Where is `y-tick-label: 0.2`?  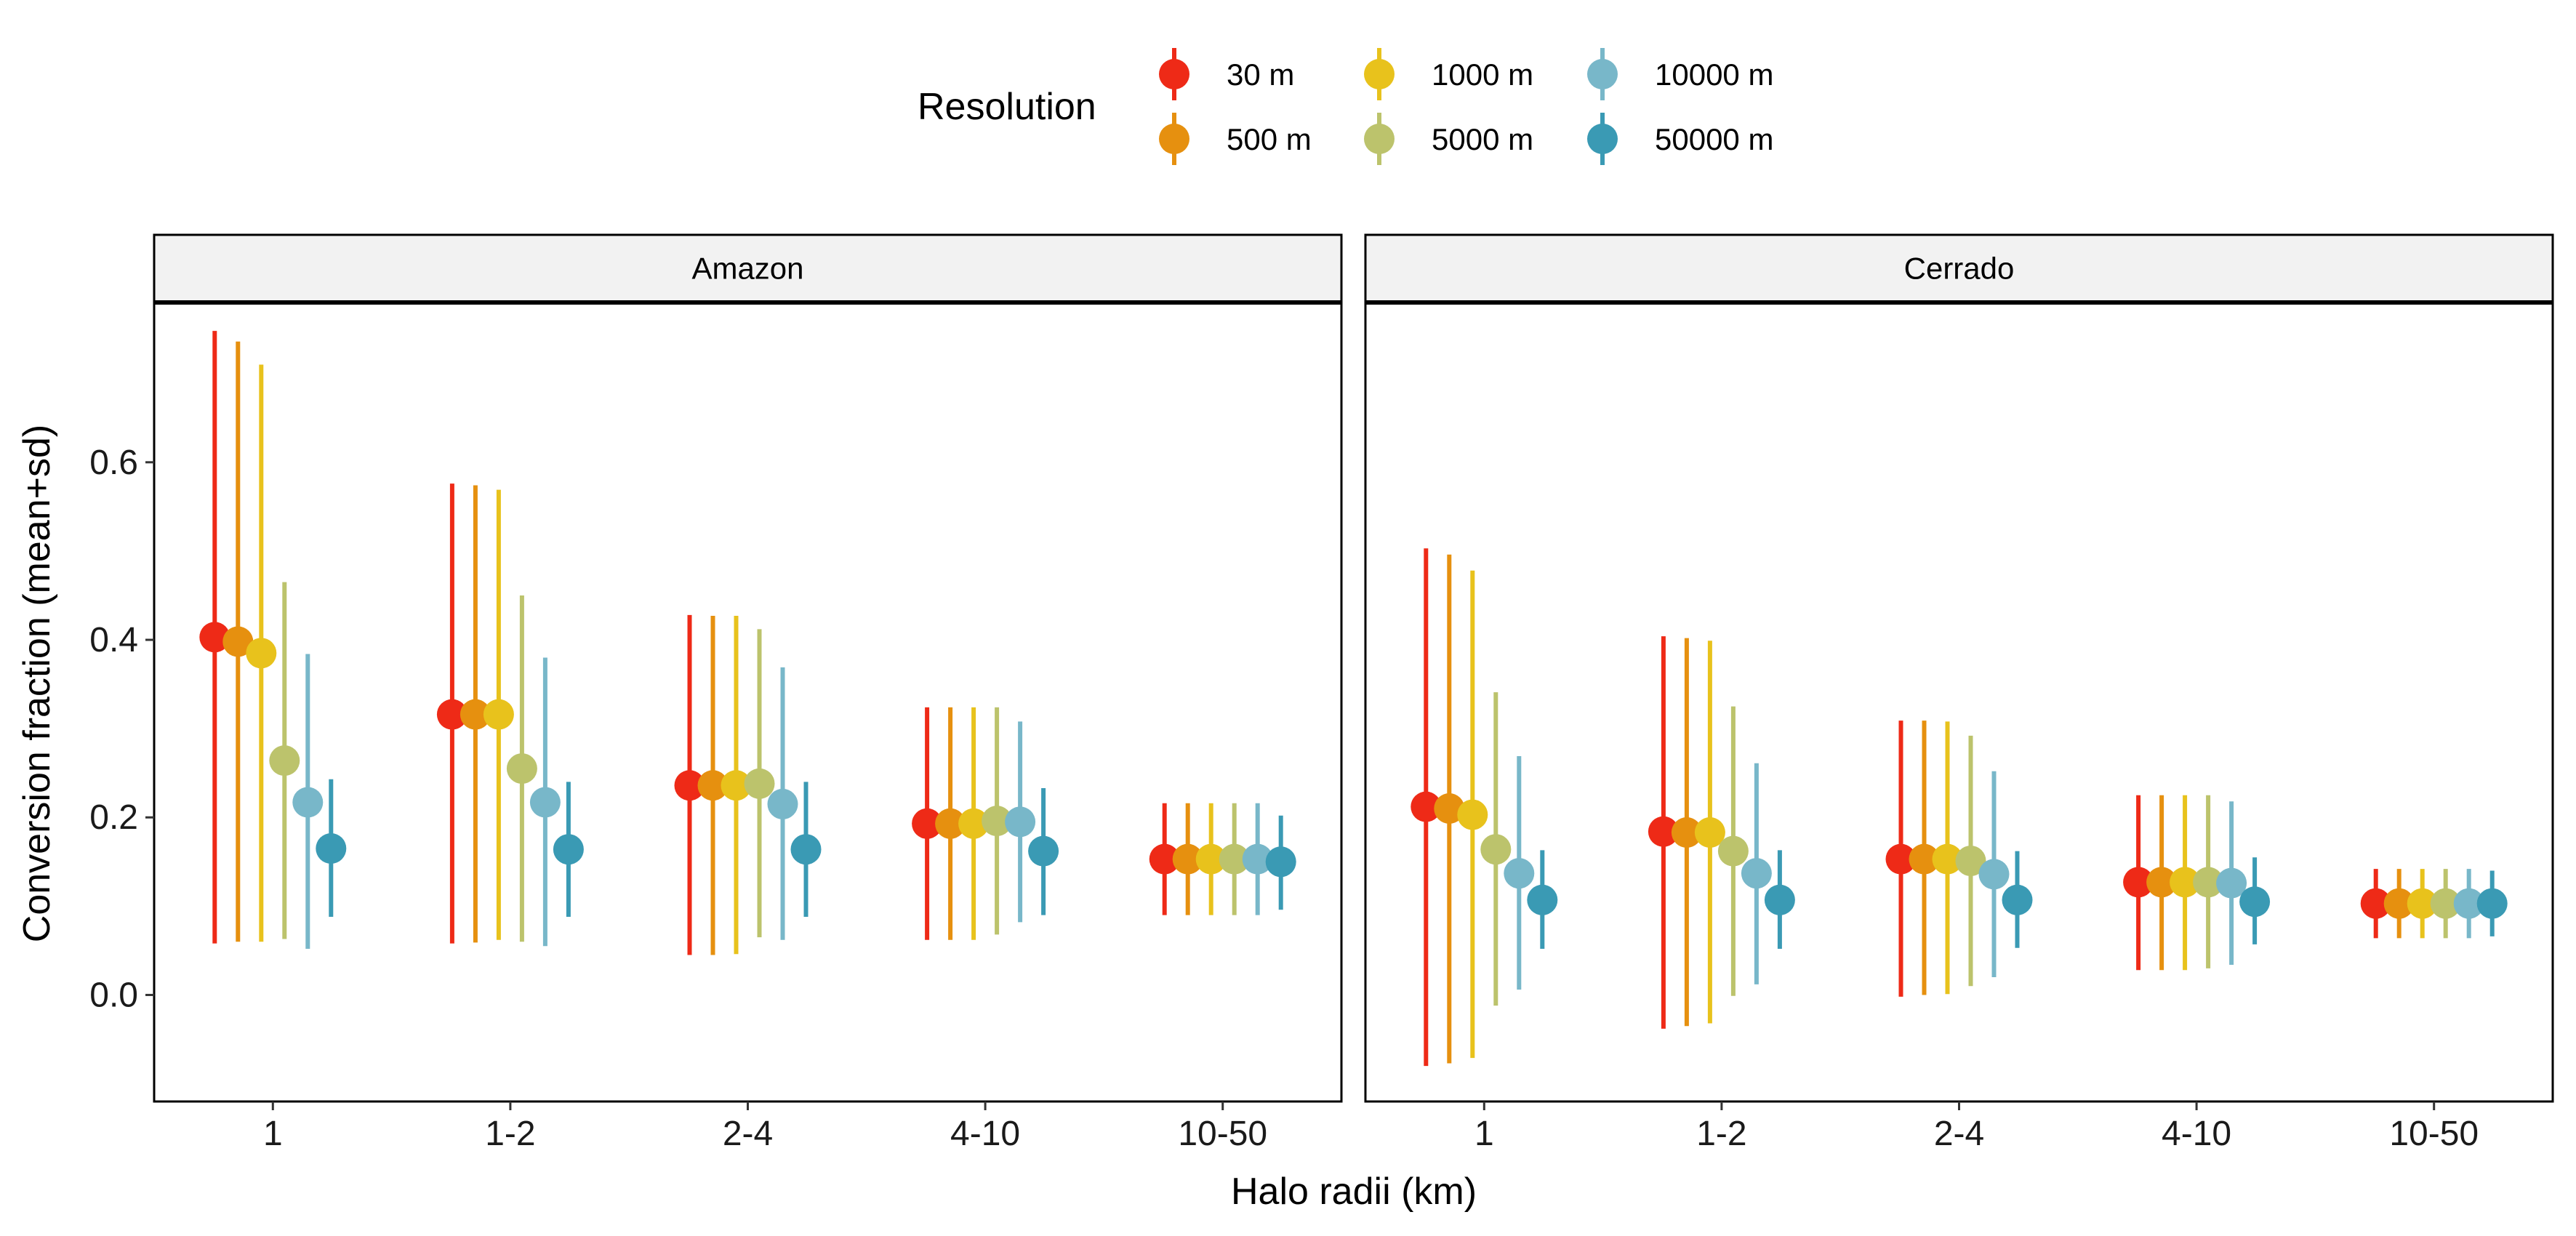 y-tick-label: 0.2 is located at coordinates (114, 817).